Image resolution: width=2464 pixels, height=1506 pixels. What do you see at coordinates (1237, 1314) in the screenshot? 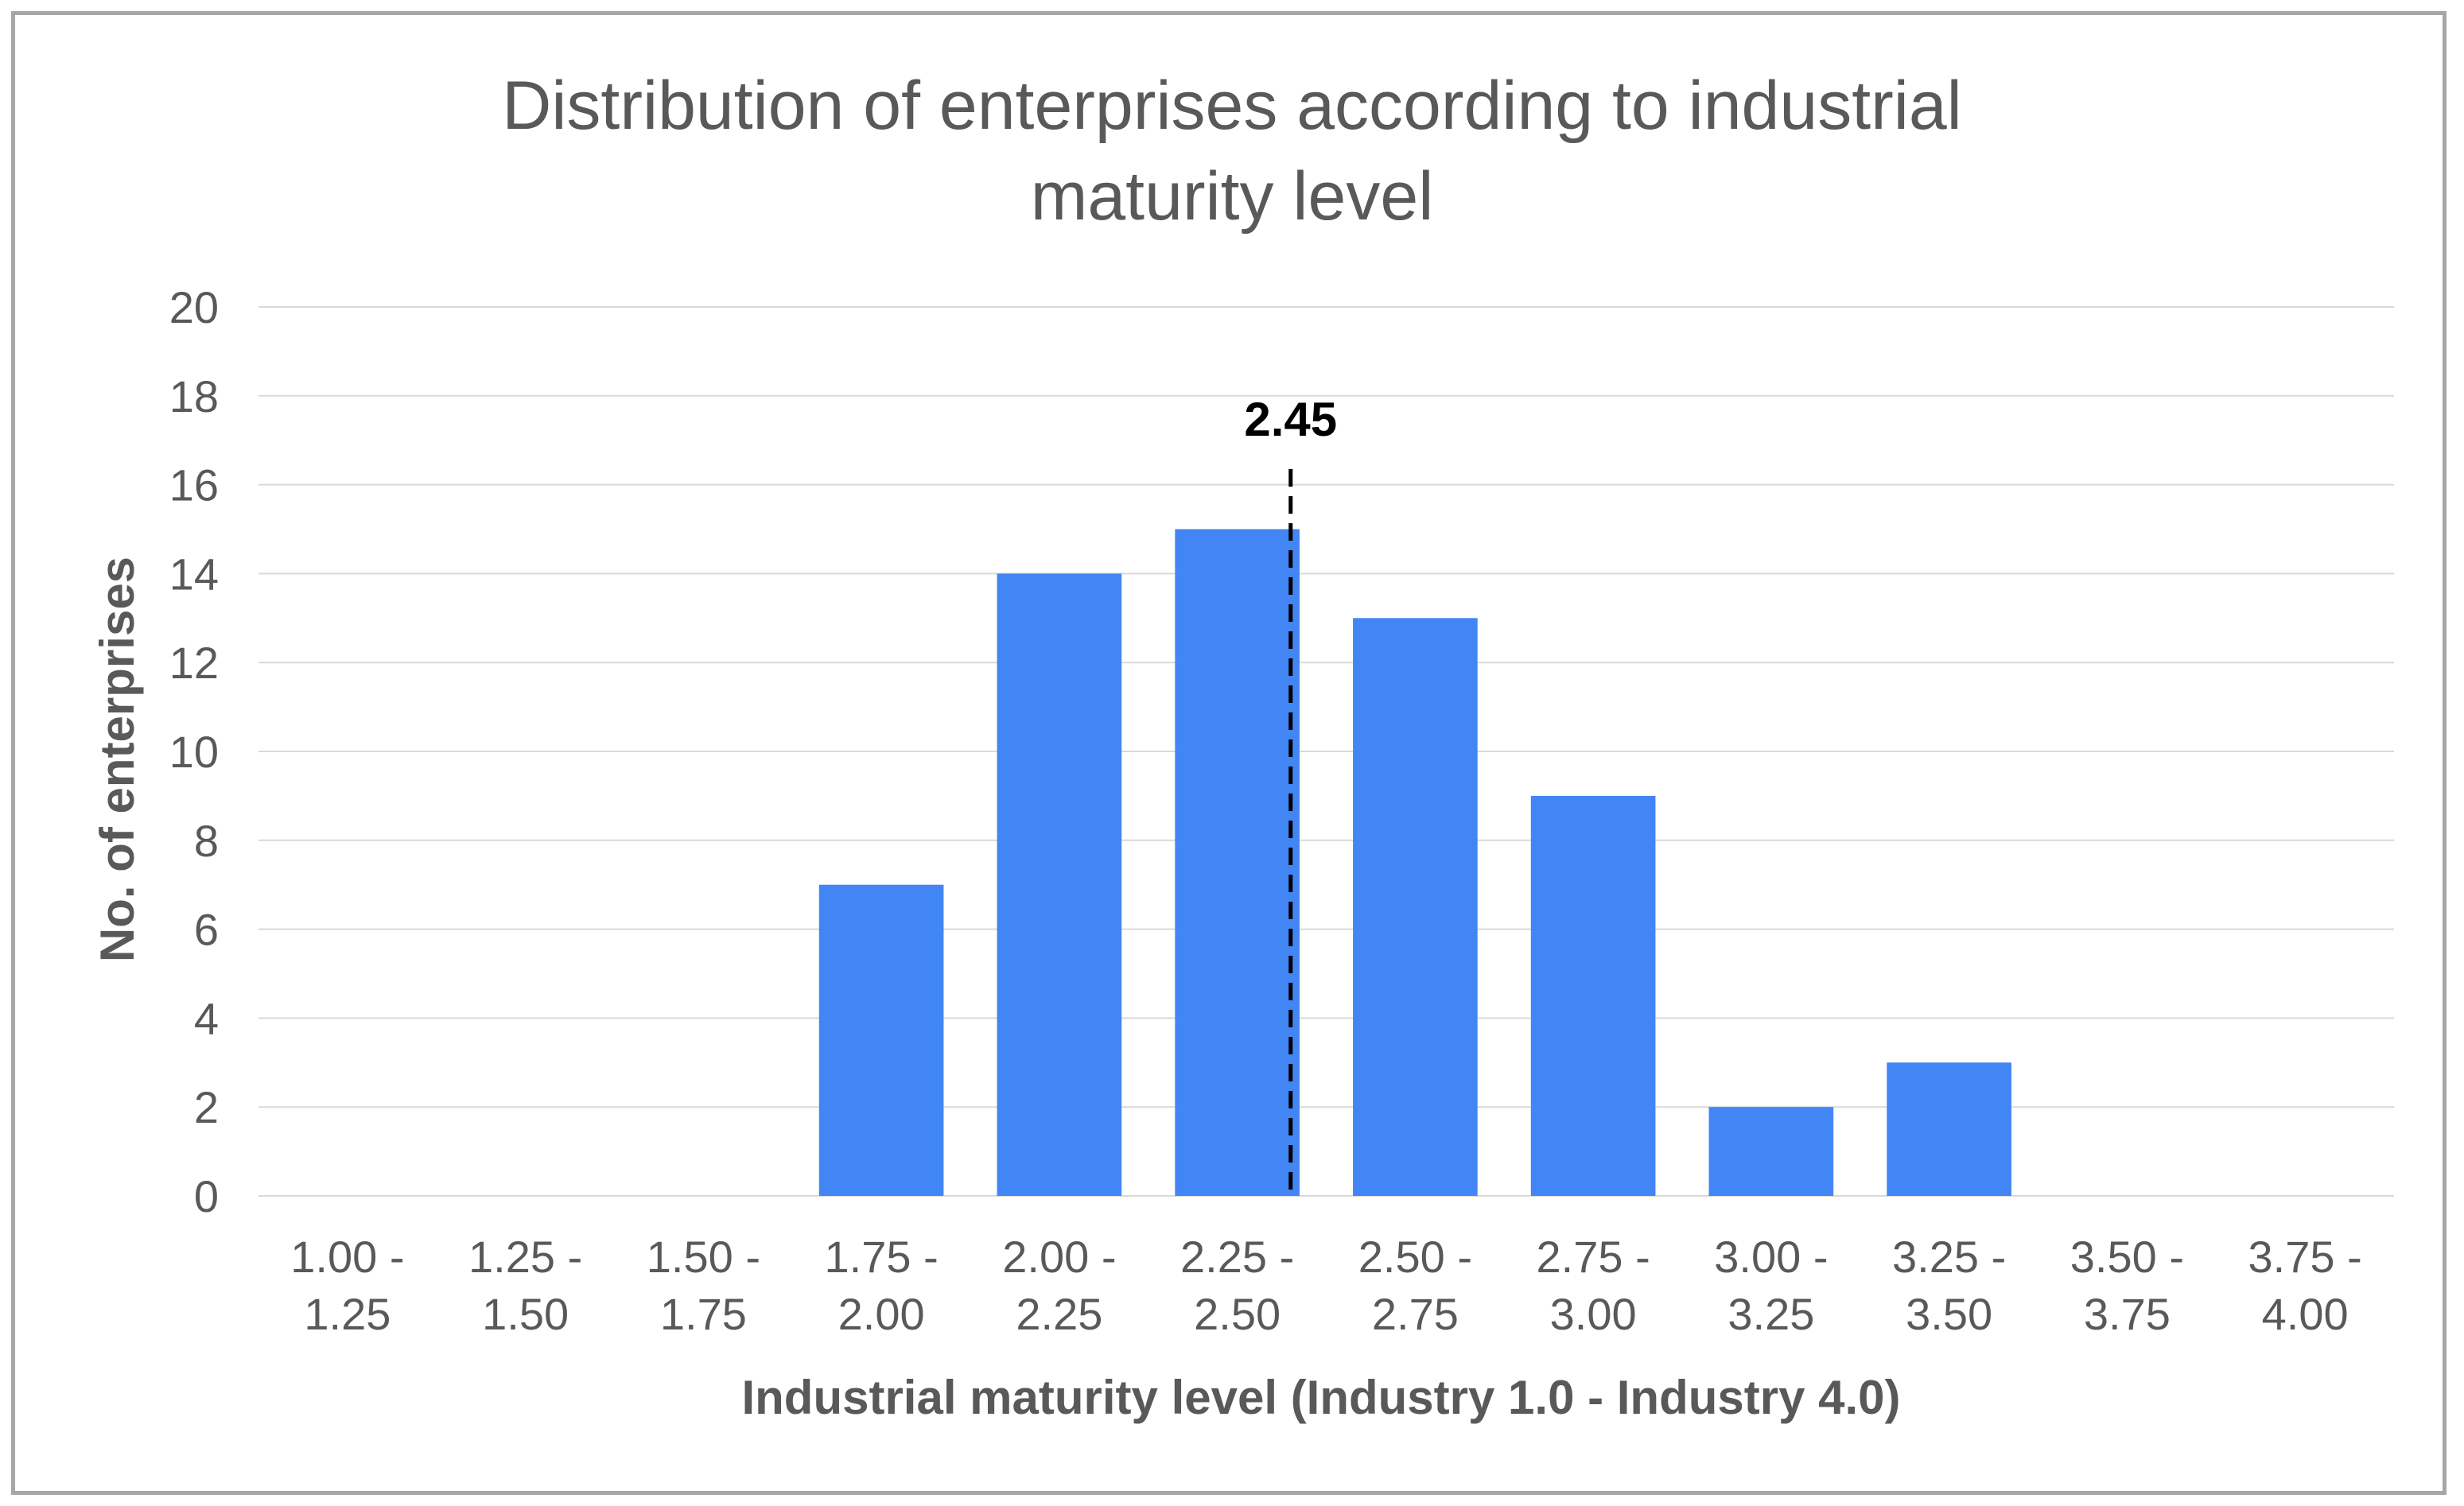
I see `x-tick-label: 2.50` at bounding box center [1237, 1314].